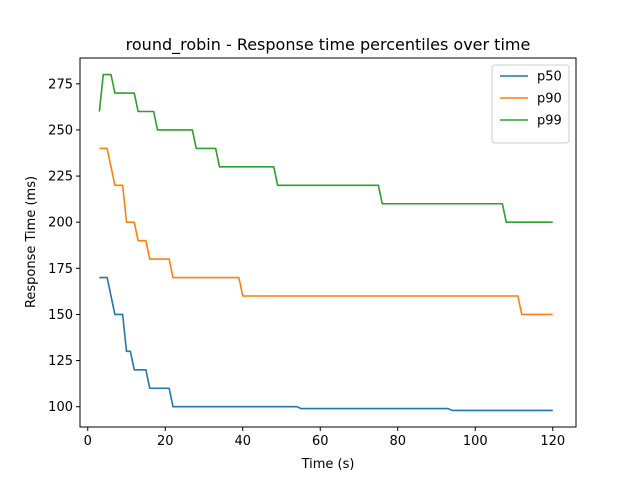  I want to click on x-tick-label: 120, so click(552, 441).